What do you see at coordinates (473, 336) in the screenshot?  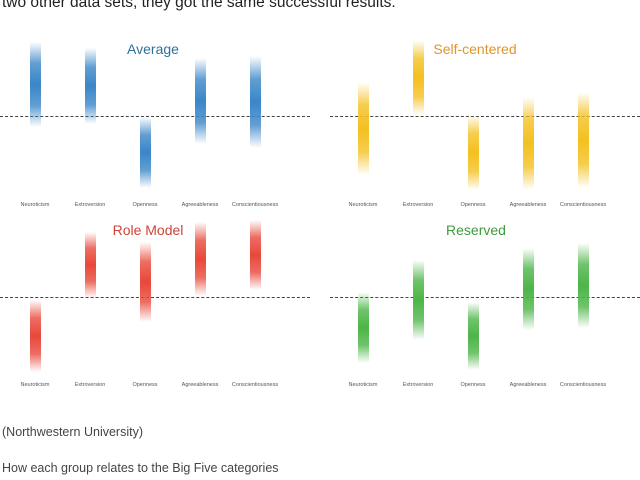 I see `bar-reserved-openness` at bounding box center [473, 336].